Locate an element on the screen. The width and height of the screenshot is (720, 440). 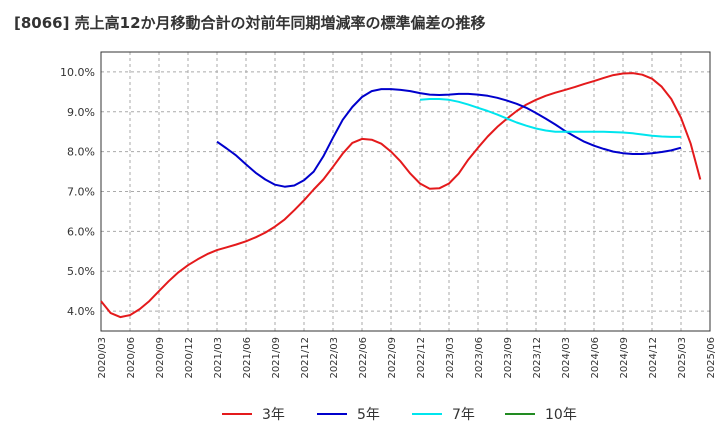
x-tick-label: 2025/03 is located at coordinates (682, 358).